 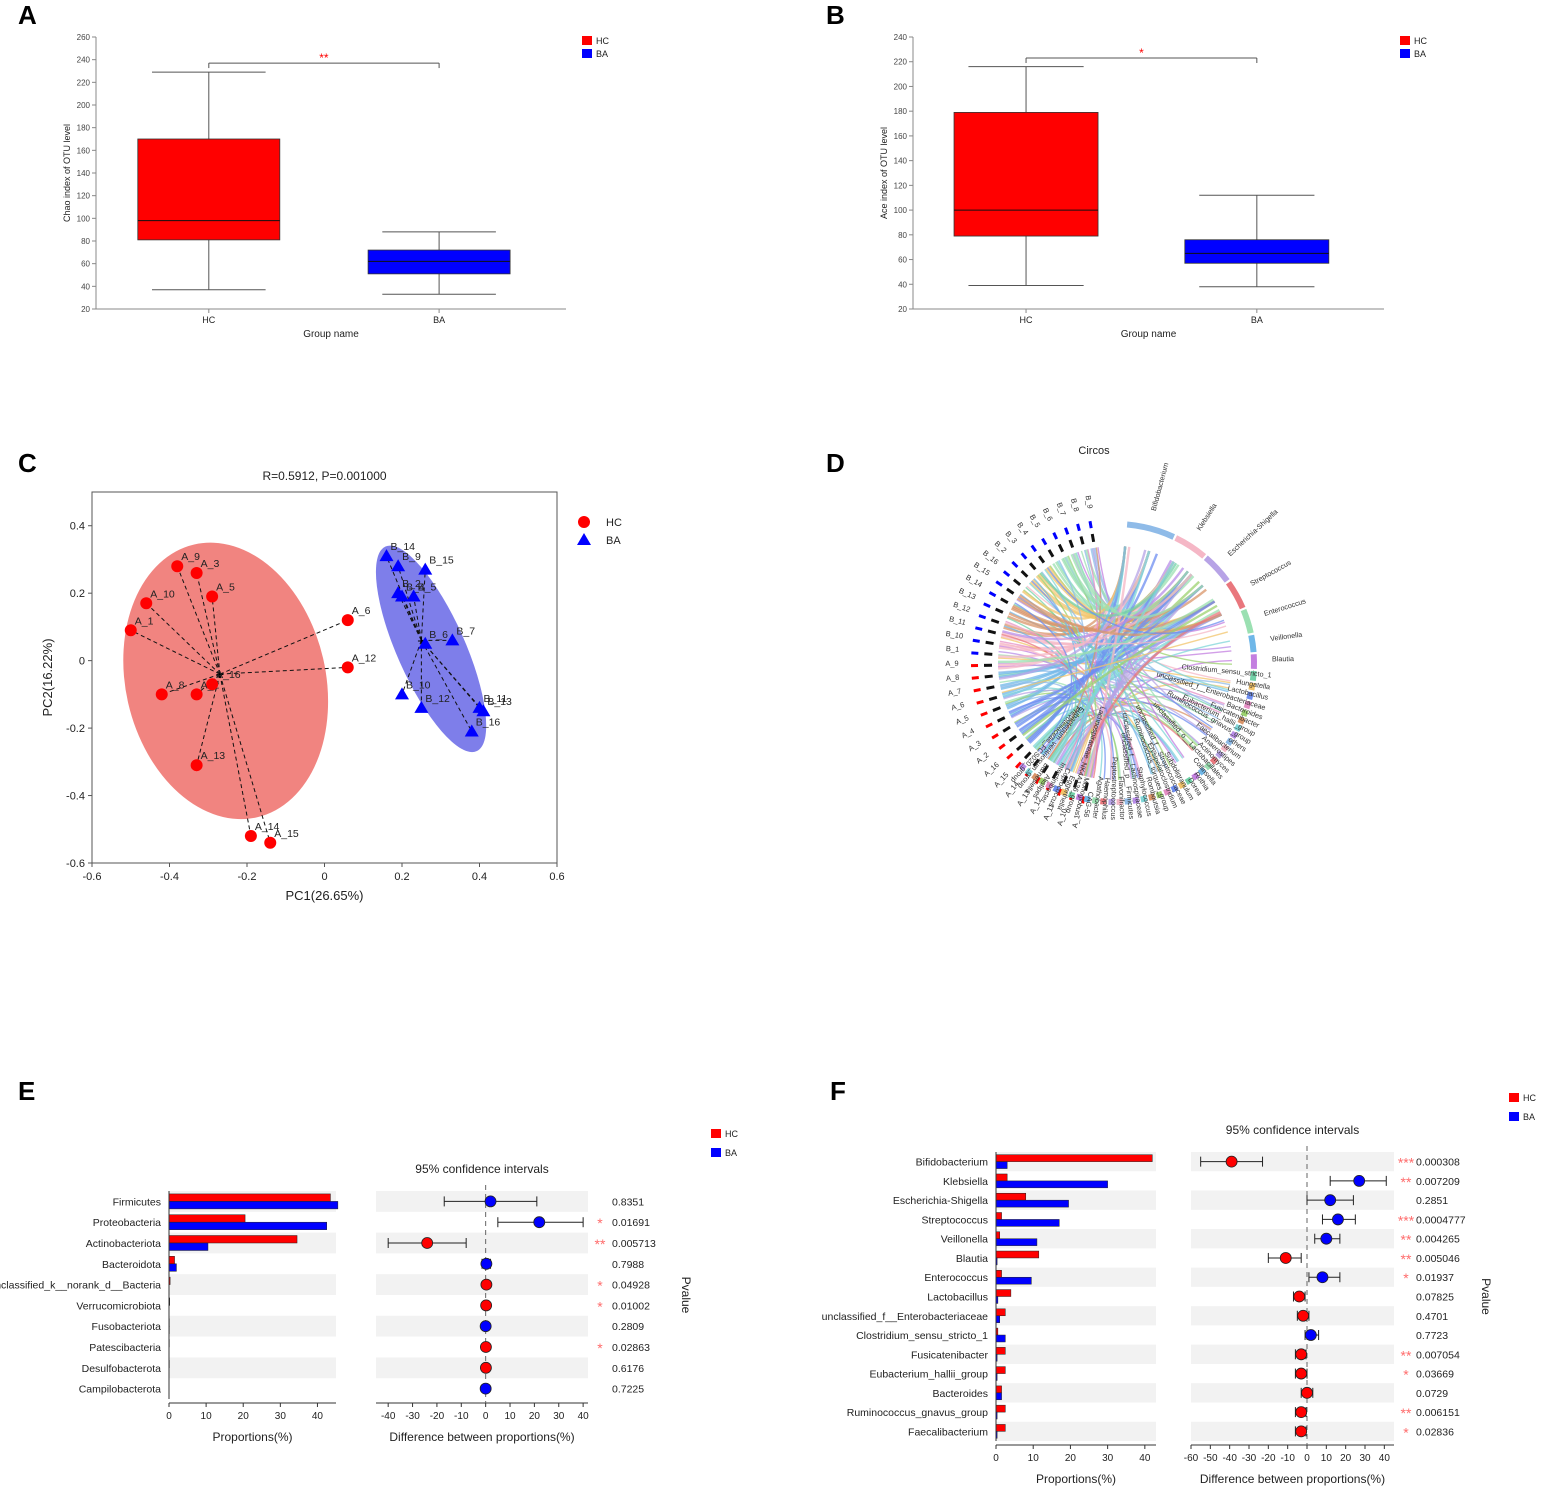 I want to click on y-tick-label-C: -0.4, so click(x=75, y=797).